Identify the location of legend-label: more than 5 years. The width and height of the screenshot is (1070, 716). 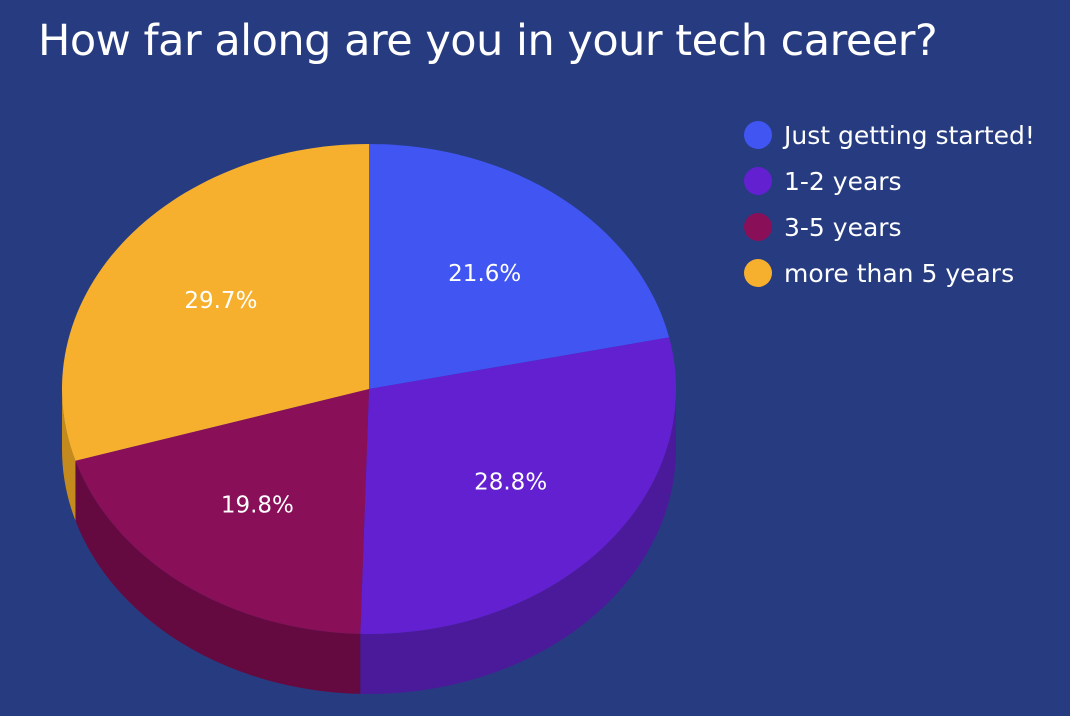
(899, 273).